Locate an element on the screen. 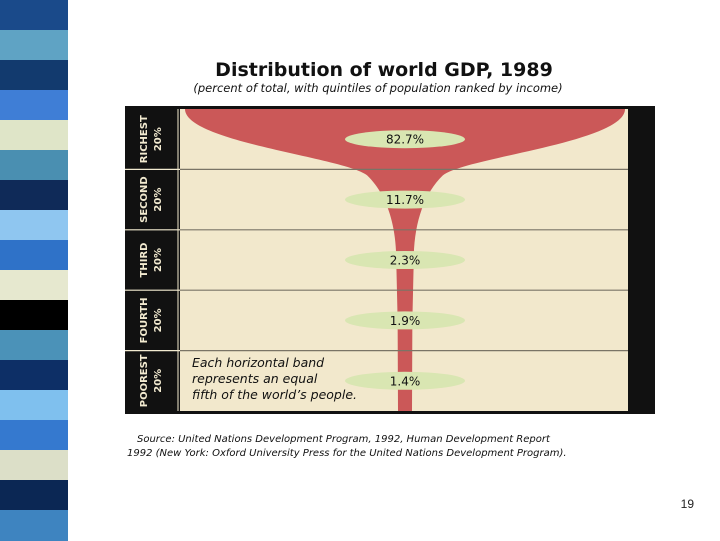  data-label: 1.4% is located at coordinates (405, 381).